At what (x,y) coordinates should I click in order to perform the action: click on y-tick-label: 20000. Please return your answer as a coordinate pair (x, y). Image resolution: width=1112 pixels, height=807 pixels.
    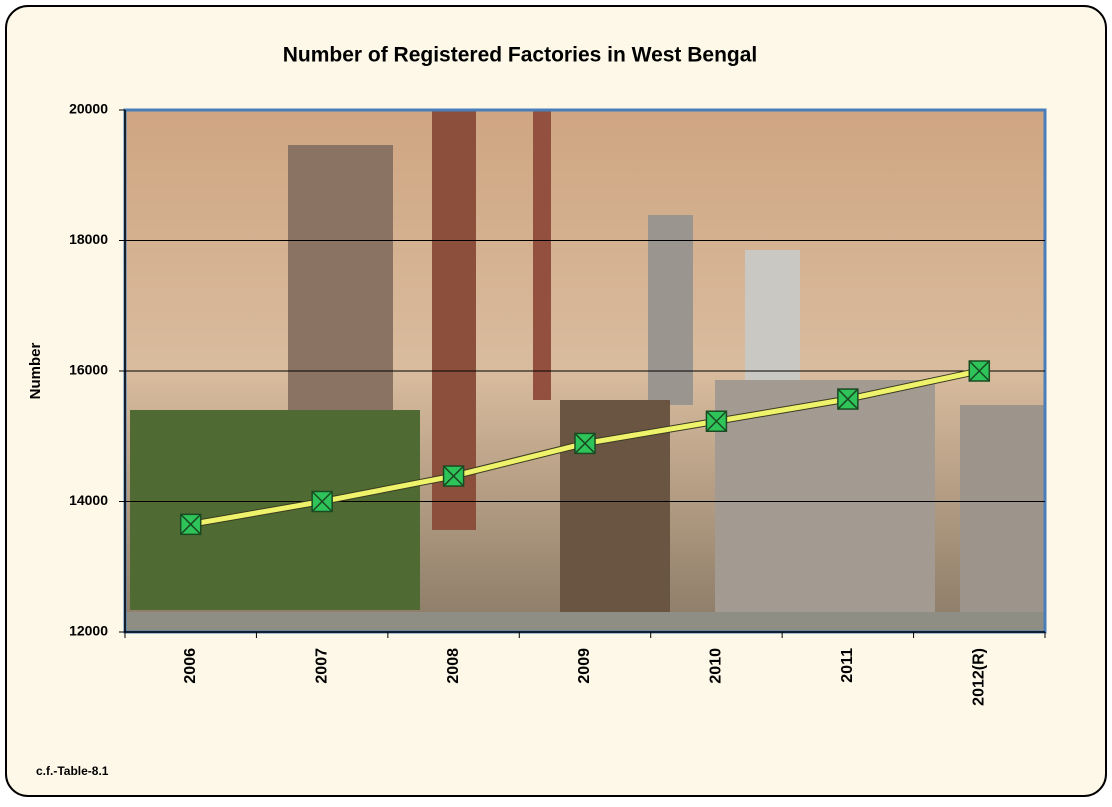
    Looking at the image, I should click on (88, 109).